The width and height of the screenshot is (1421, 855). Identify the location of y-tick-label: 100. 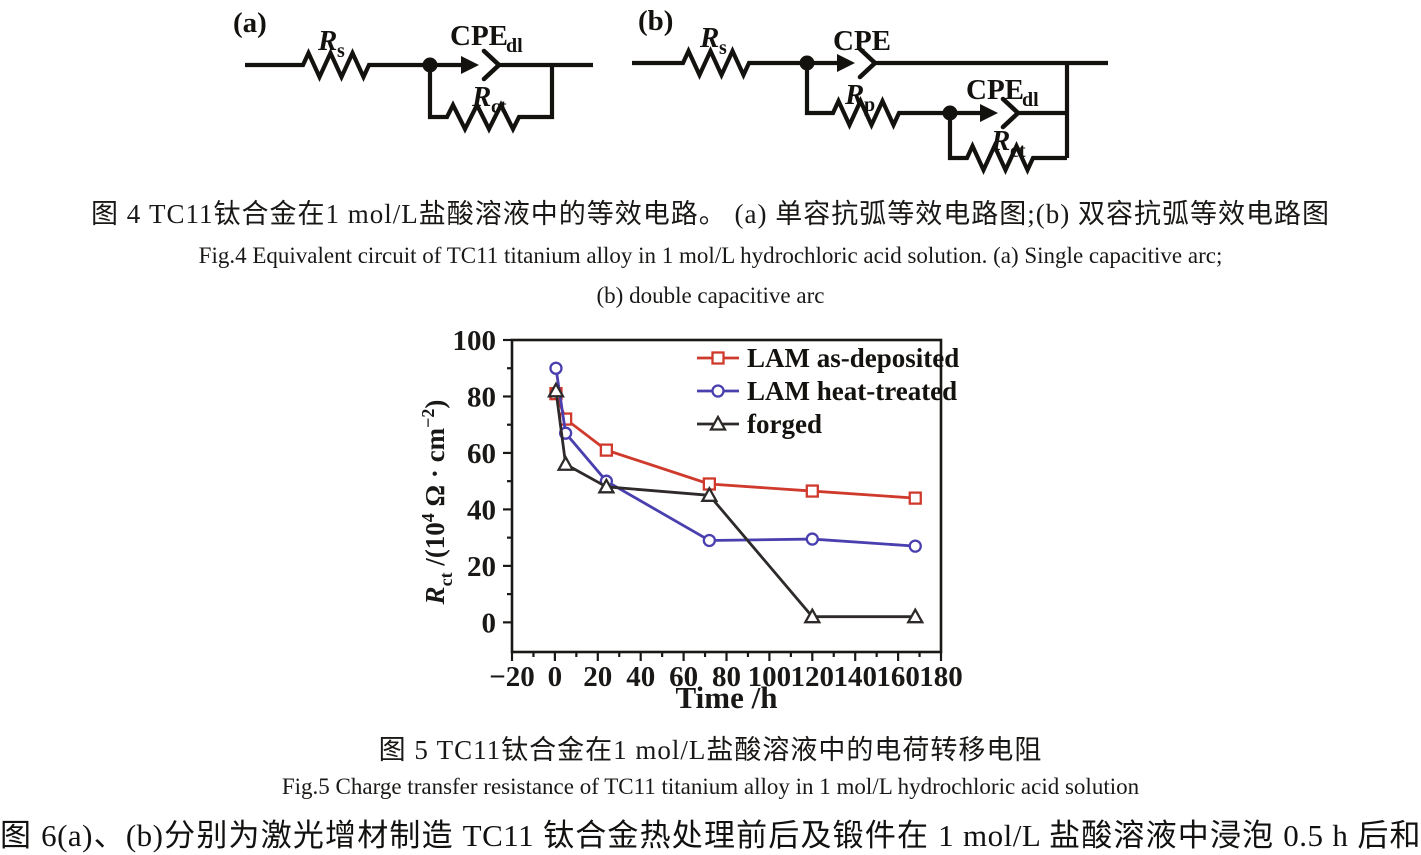
(475, 341).